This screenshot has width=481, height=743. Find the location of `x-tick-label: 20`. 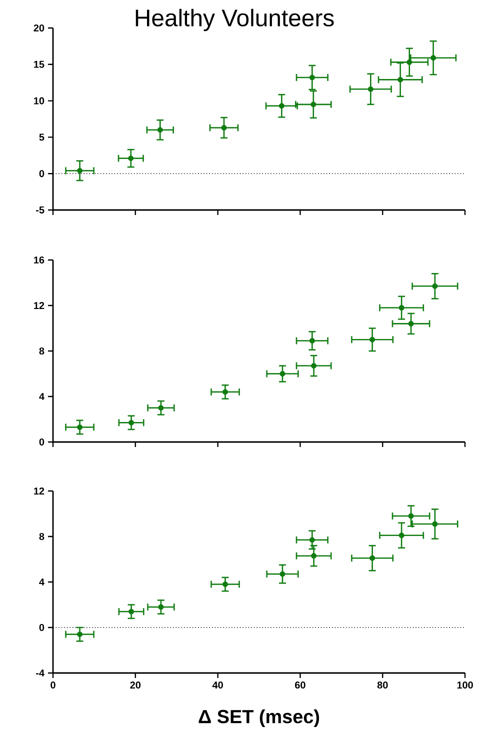

x-tick-label: 20 is located at coordinates (135, 685).